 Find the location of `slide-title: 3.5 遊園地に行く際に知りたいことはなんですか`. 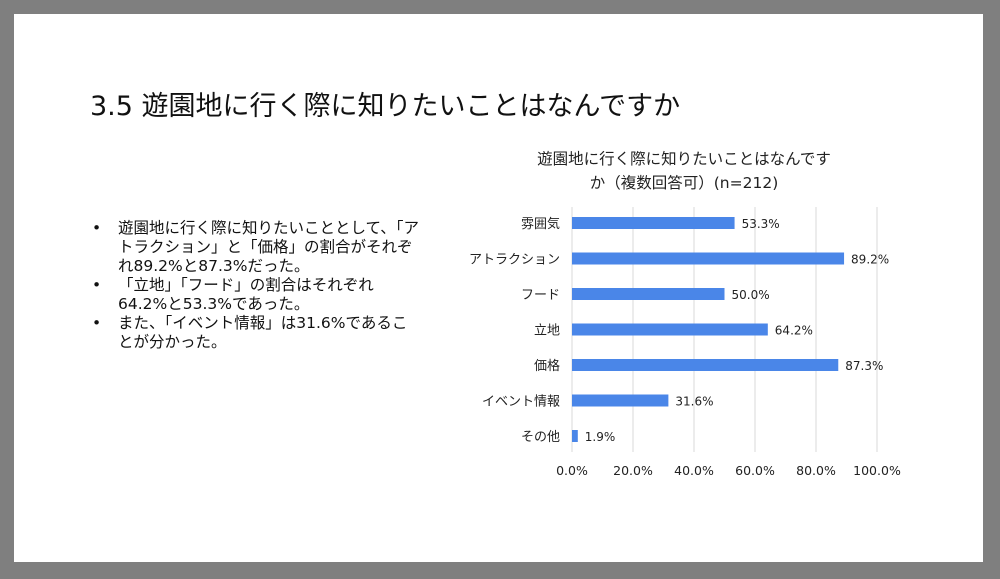

slide-title: 3.5 遊園地に行く際に知りたいことはなんですか is located at coordinates (385, 106).